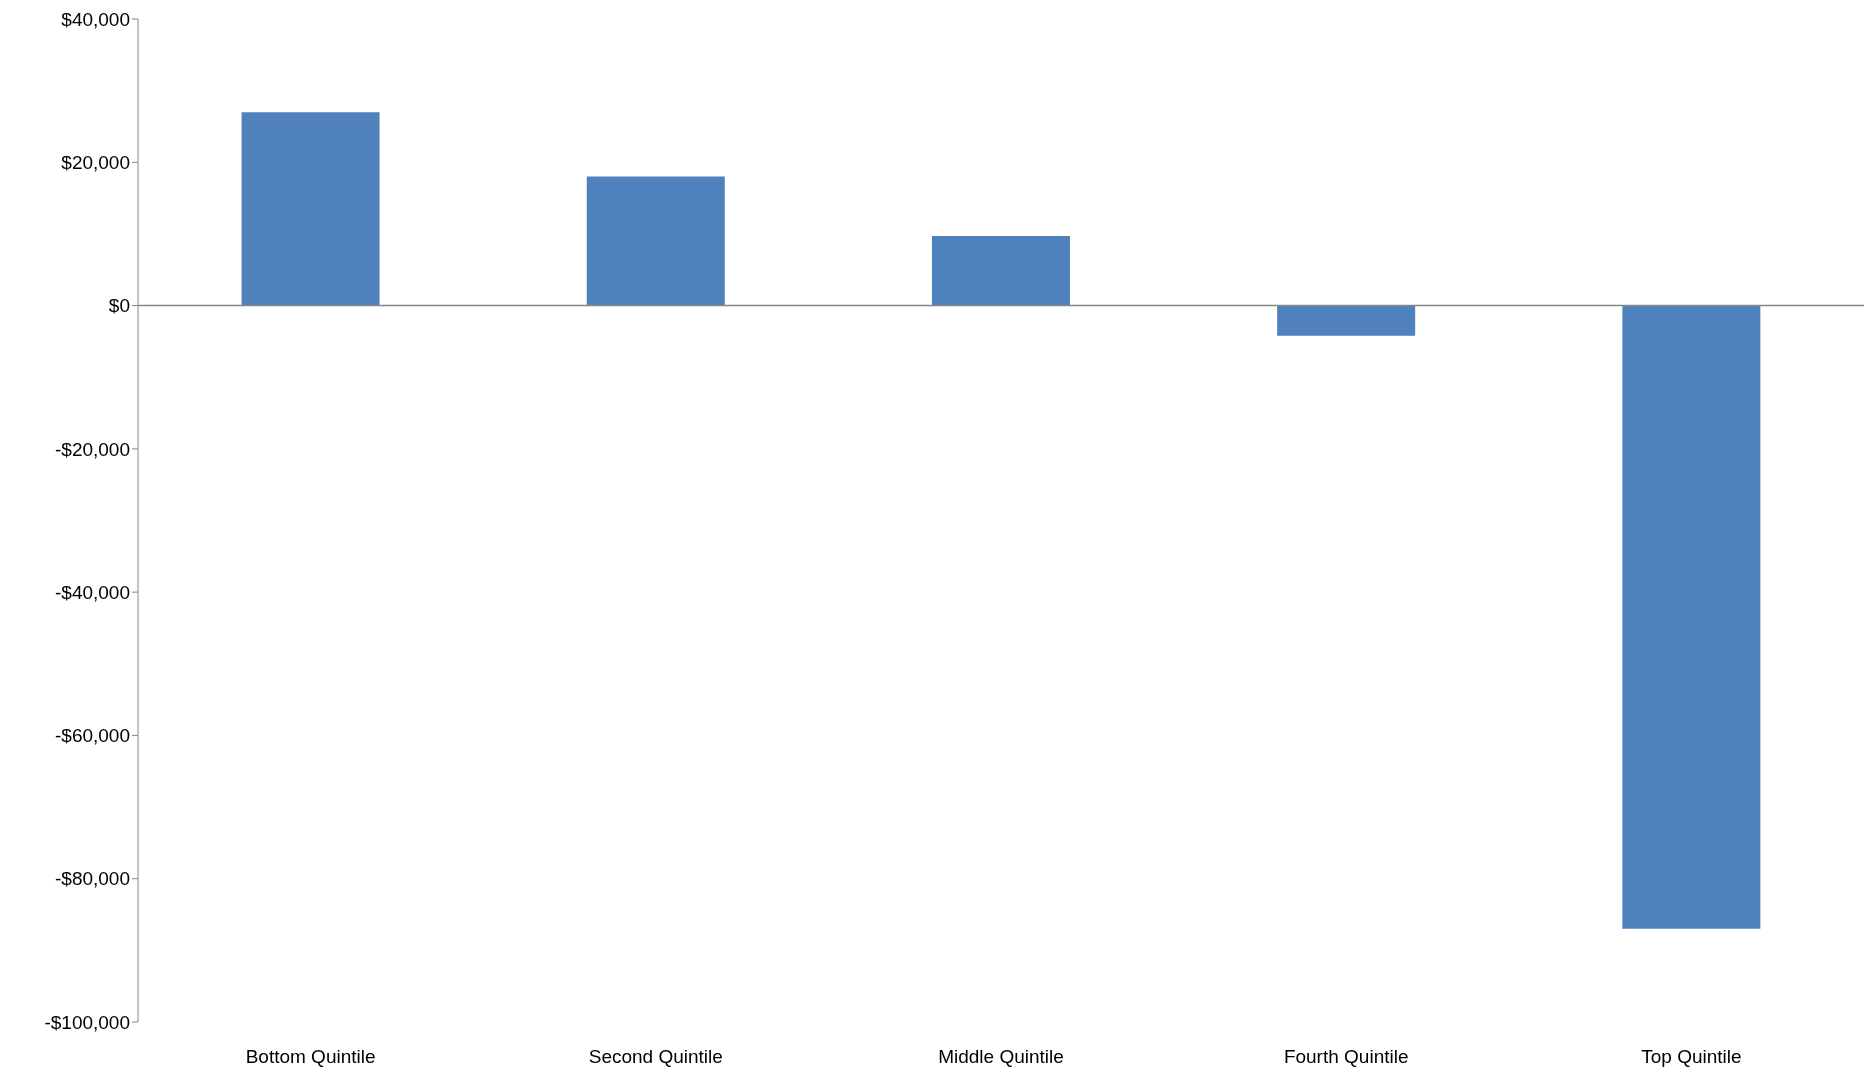  I want to click on y-tick-label: $40,000, so click(95, 19).